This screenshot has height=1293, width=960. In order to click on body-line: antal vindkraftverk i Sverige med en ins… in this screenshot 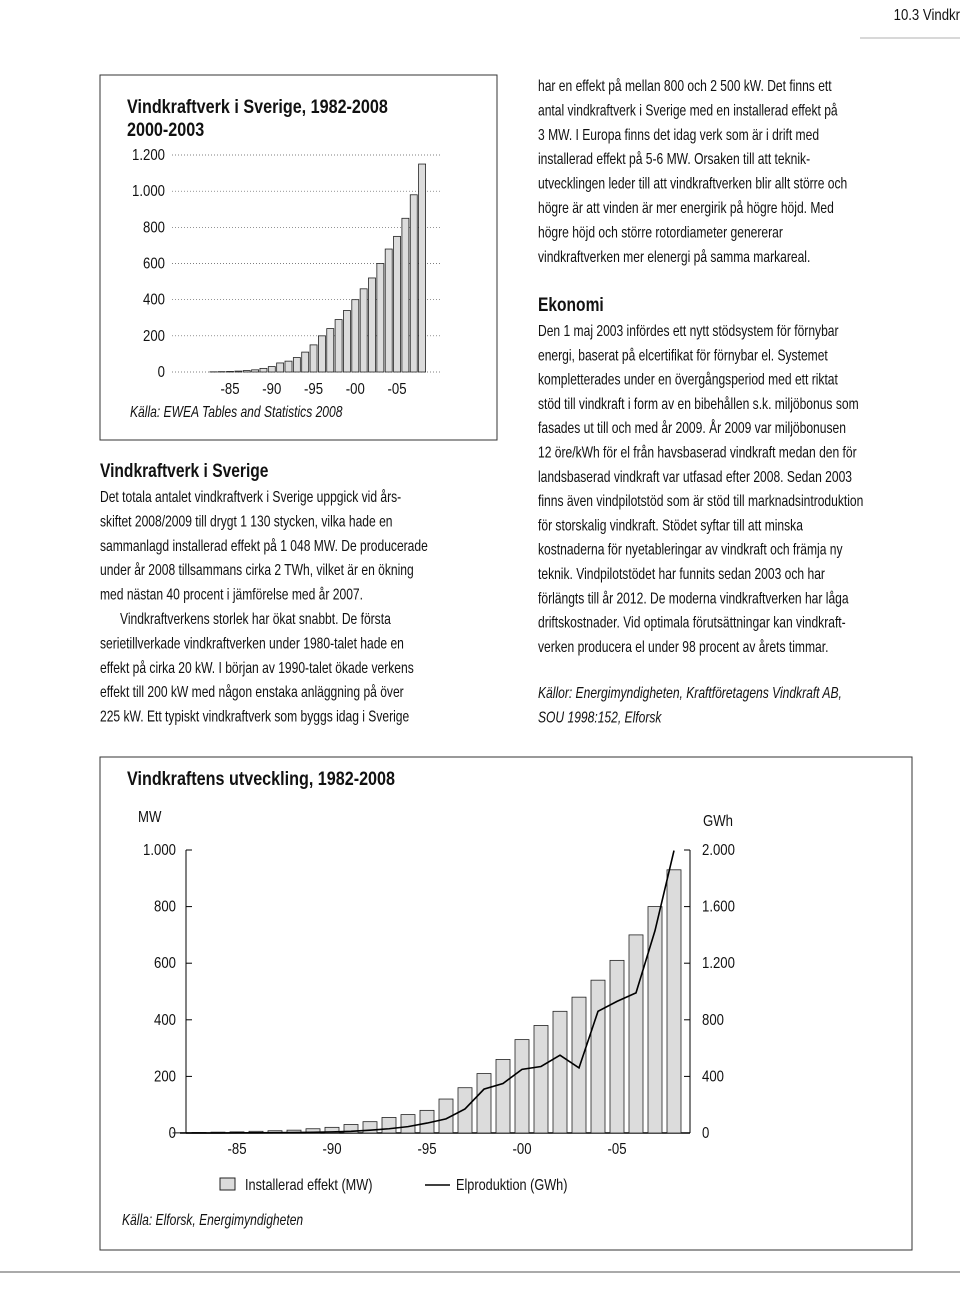, I will do `click(688, 110)`.